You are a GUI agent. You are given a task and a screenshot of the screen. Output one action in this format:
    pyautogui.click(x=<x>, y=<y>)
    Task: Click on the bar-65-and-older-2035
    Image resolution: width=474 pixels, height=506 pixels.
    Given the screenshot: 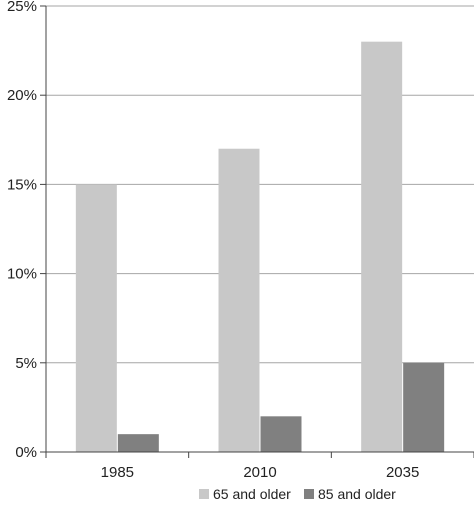 What is the action you would take?
    pyautogui.click(x=382, y=247)
    